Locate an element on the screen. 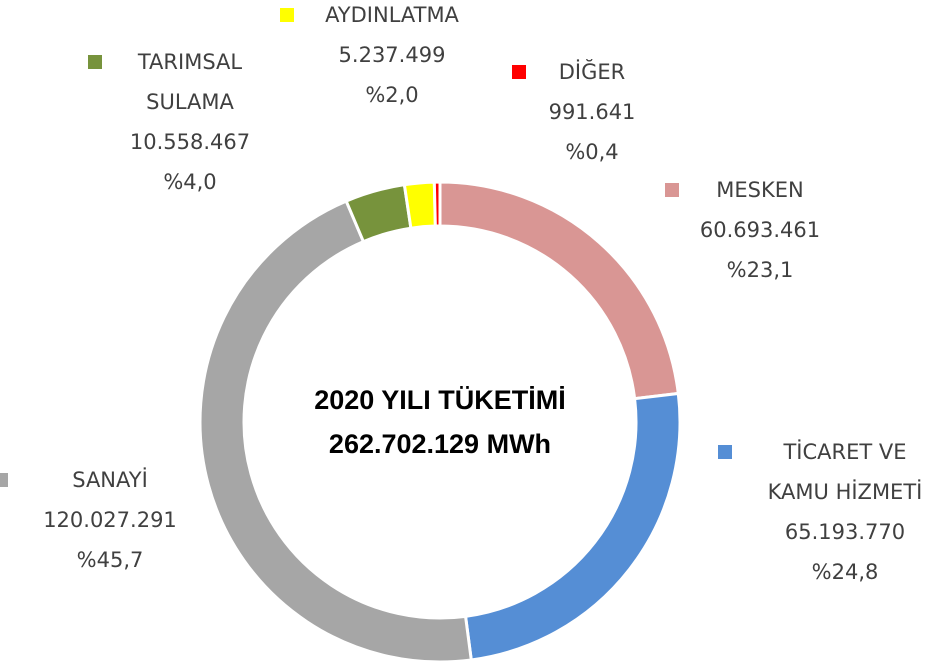 This screenshot has height=668, width=942. data-label: MESKEN 60.693.461 %23,1 is located at coordinates (760, 230).